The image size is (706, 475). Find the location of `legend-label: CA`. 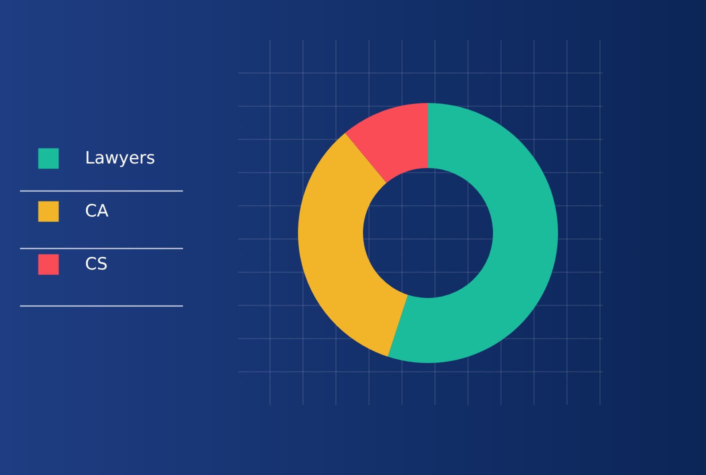

legend-label: CA is located at coordinates (97, 212).